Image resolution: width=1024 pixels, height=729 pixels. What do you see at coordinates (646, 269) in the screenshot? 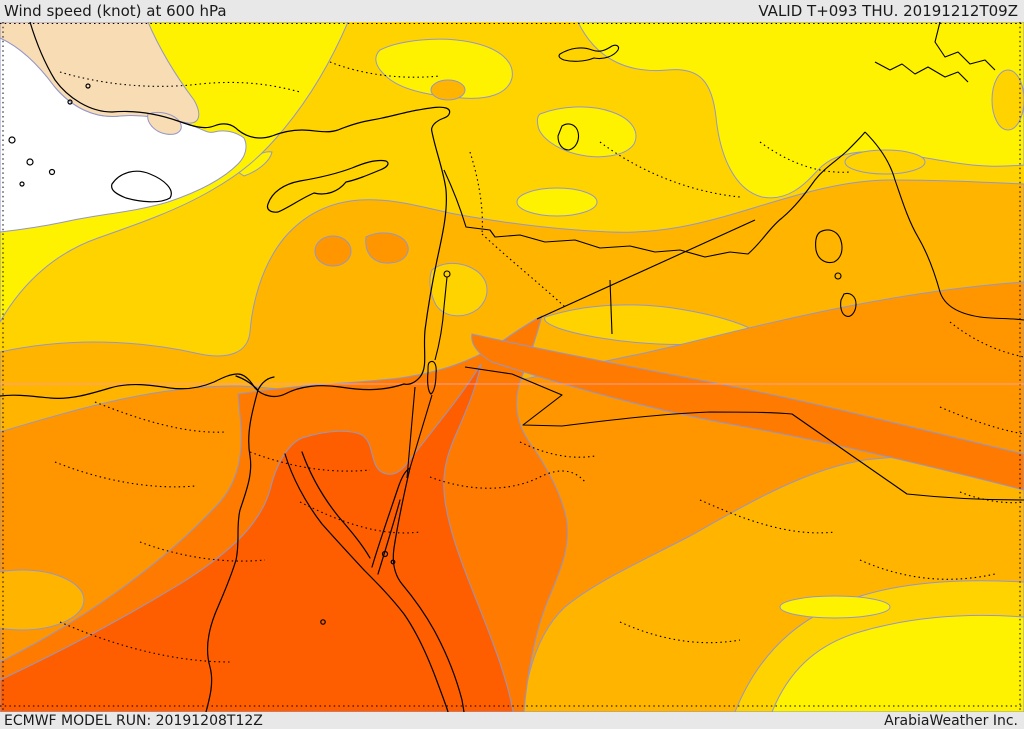
I see `border-syria-iraq-jordan` at bounding box center [646, 269].